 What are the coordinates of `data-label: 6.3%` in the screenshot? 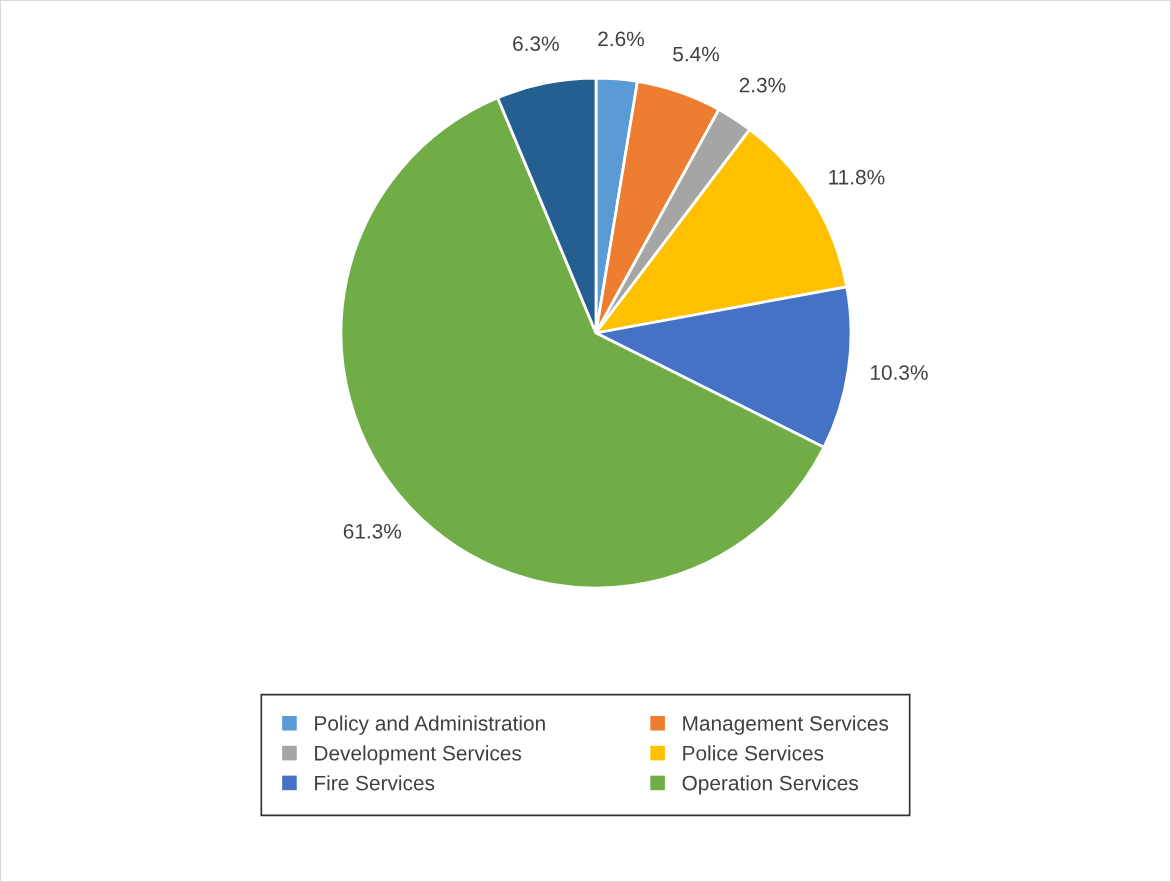 It's located at (536, 44).